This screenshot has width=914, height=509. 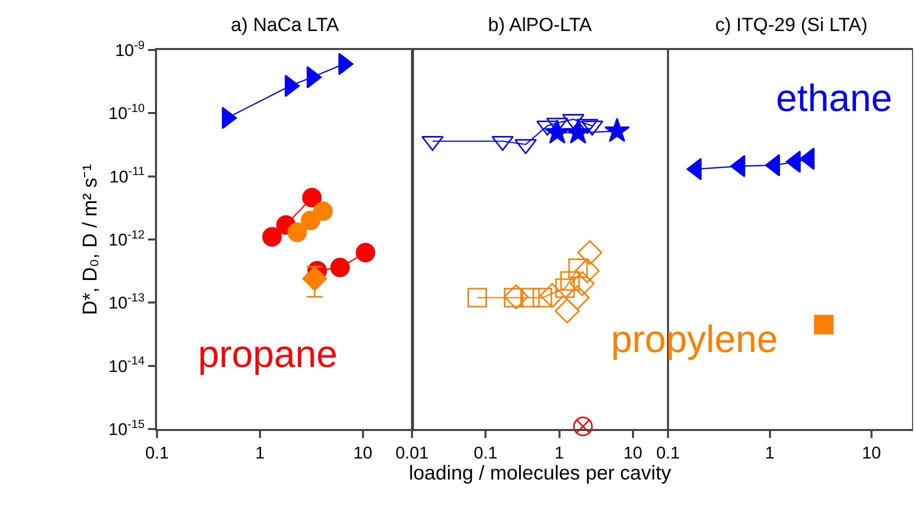 I want to click on y-axis-title: D*, D₀, D / m² s⁻¹, so click(x=90, y=239).